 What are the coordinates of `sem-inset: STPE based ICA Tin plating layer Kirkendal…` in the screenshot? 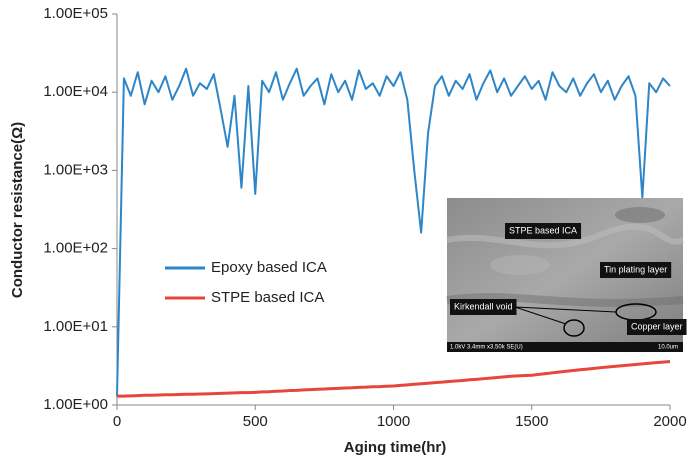 It's located at (566, 275).